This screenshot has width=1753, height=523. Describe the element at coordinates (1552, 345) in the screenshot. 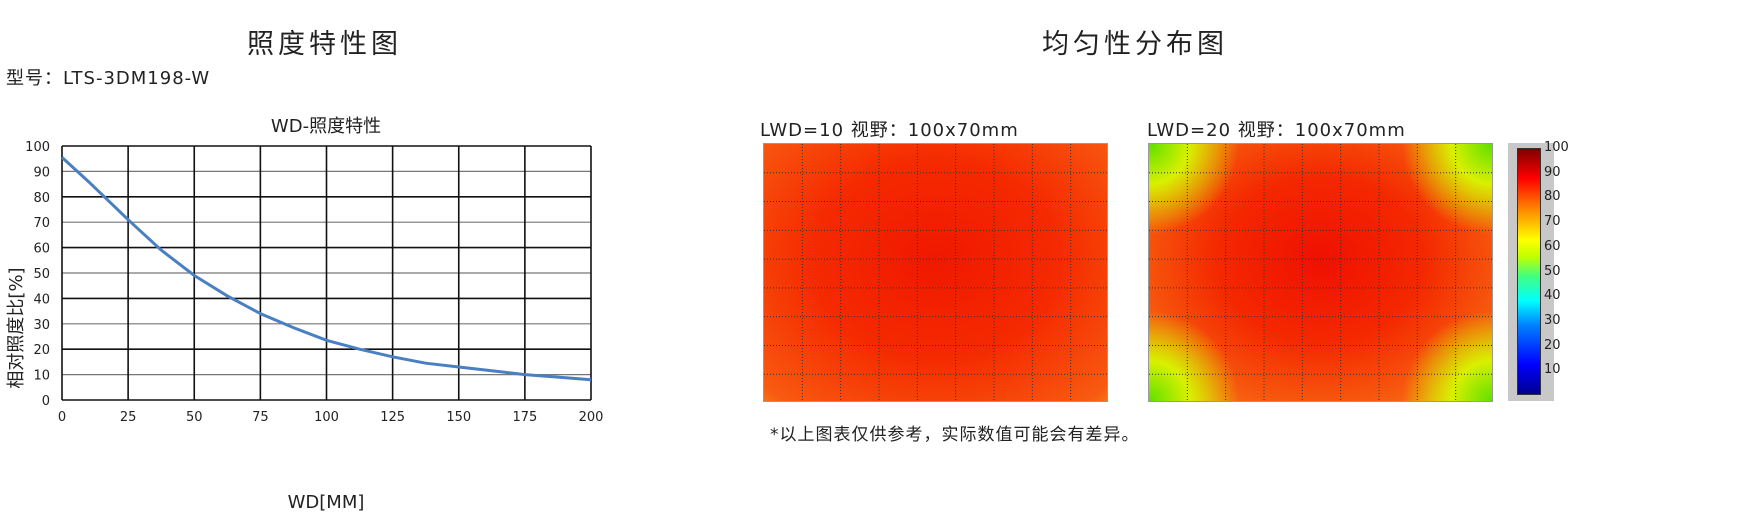

I see `colorbar-tick-label: 20` at that location.